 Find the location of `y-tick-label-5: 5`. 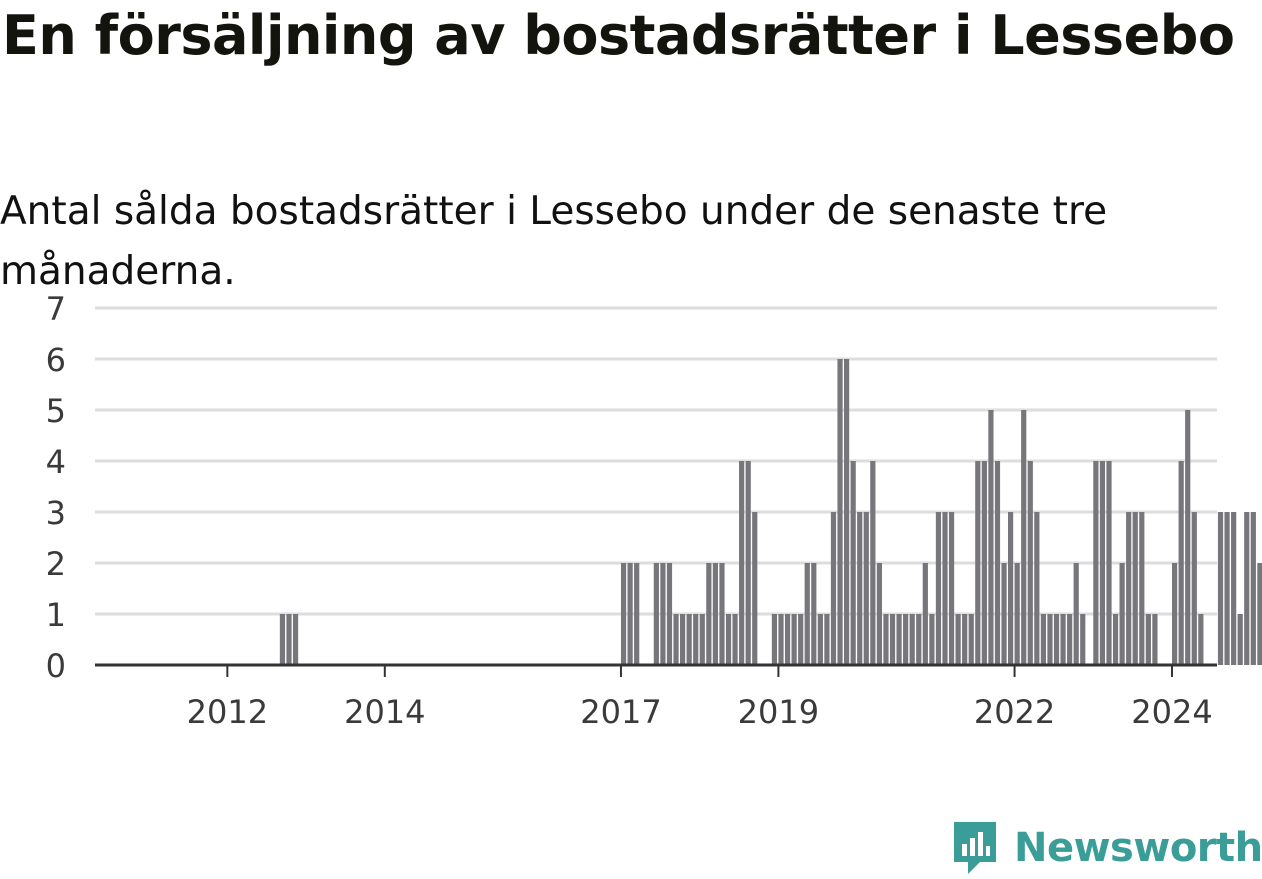

y-tick-label-5: 5 is located at coordinates (56, 411).